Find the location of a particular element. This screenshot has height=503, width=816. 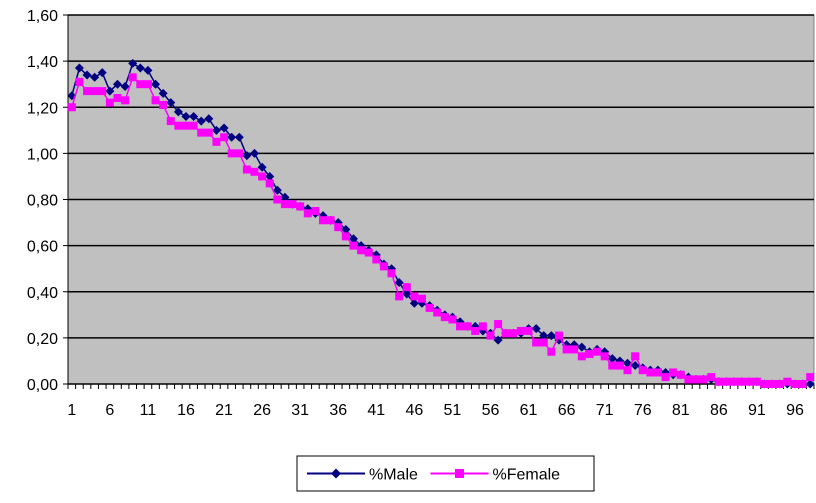

x-tick-label: 46 is located at coordinates (414, 410).